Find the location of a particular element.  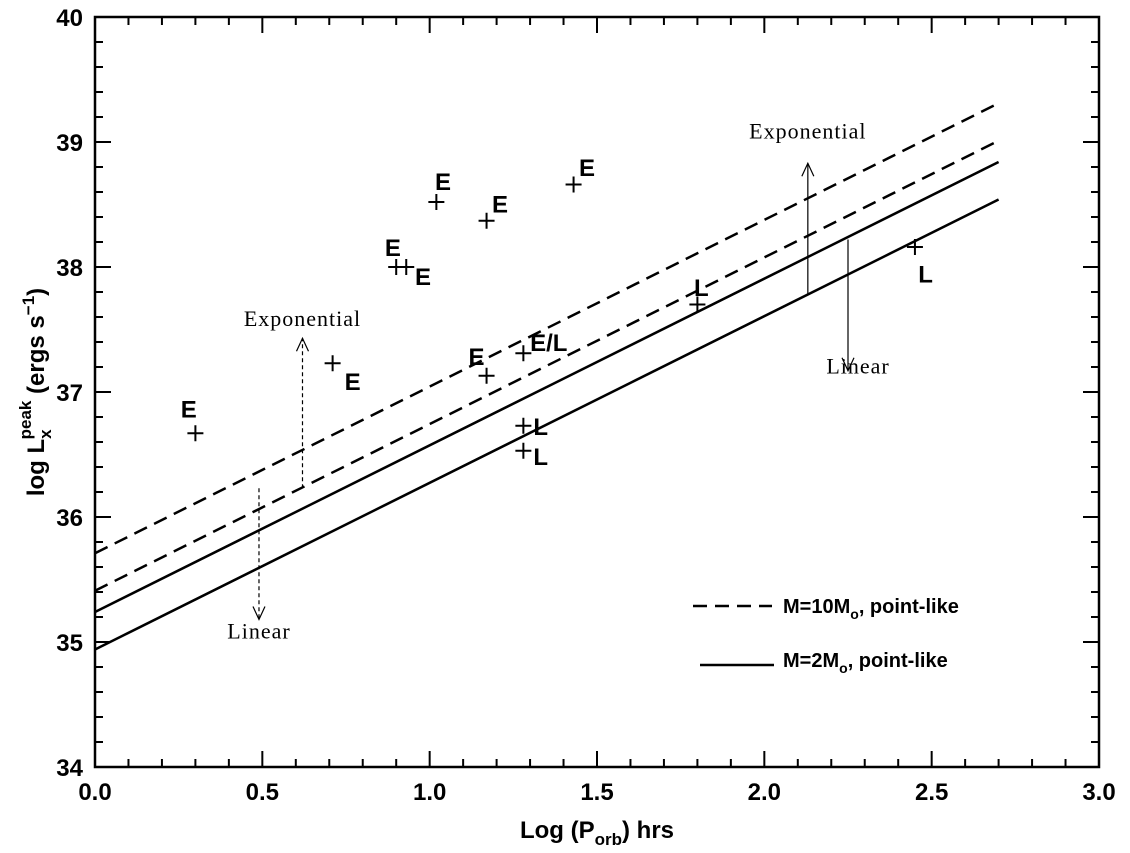

x-axis-label: Log (Porb) hrs is located at coordinates (597, 833).